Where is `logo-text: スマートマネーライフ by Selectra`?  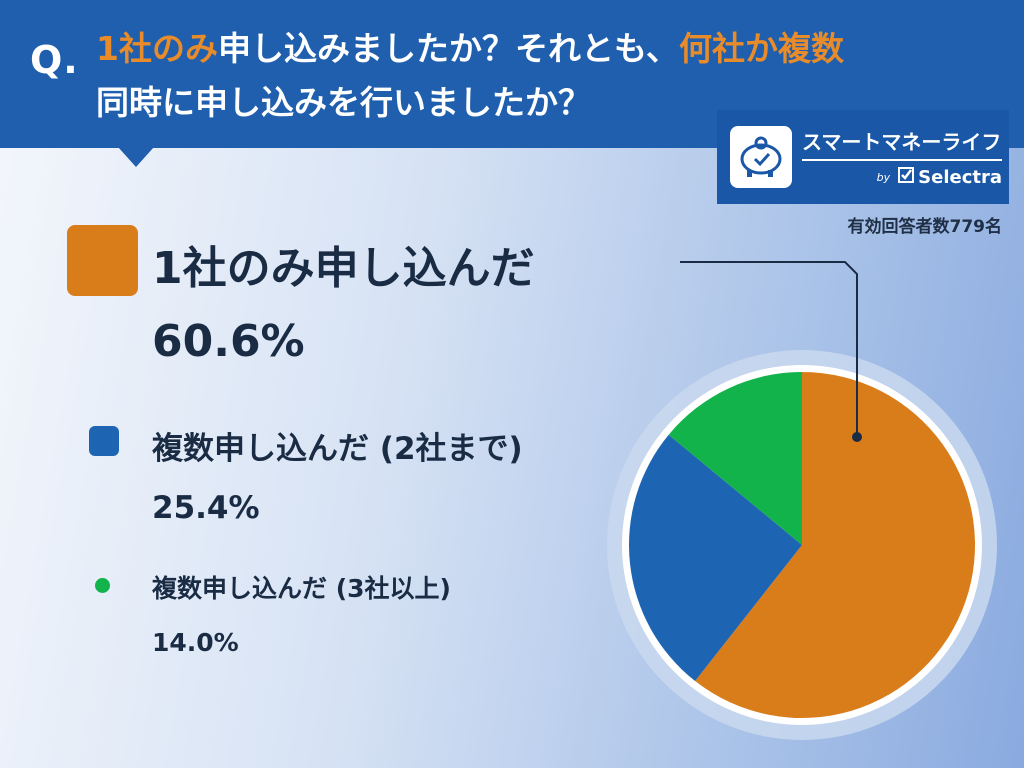
logo-text: スマートマネーライフ by Selectra is located at coordinates (902, 157).